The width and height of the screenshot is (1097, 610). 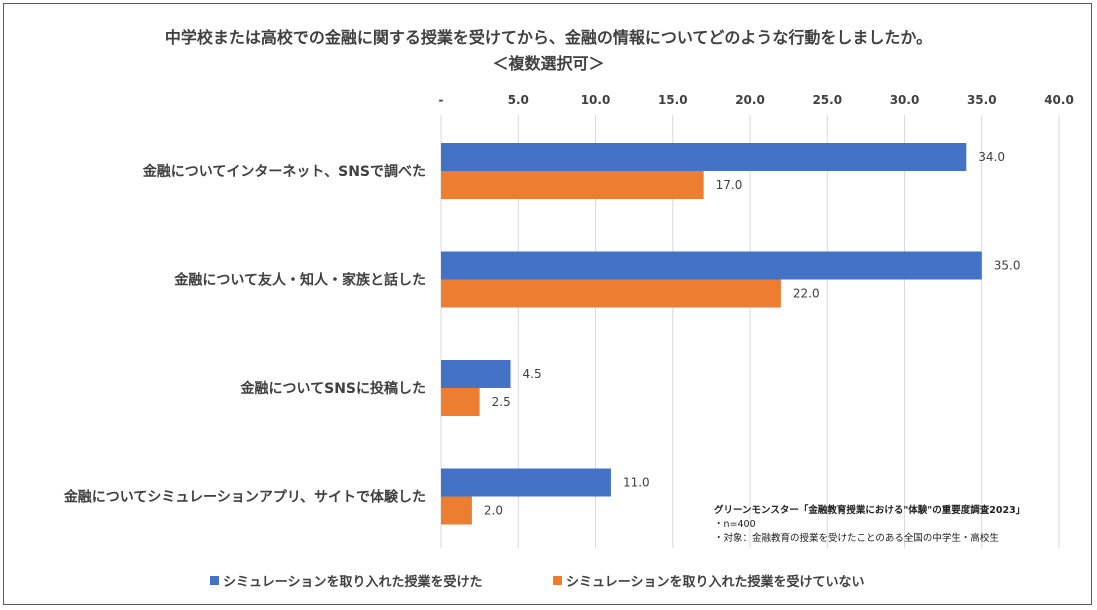 I want to click on source-line-n: ・n=400, so click(x=735, y=524).